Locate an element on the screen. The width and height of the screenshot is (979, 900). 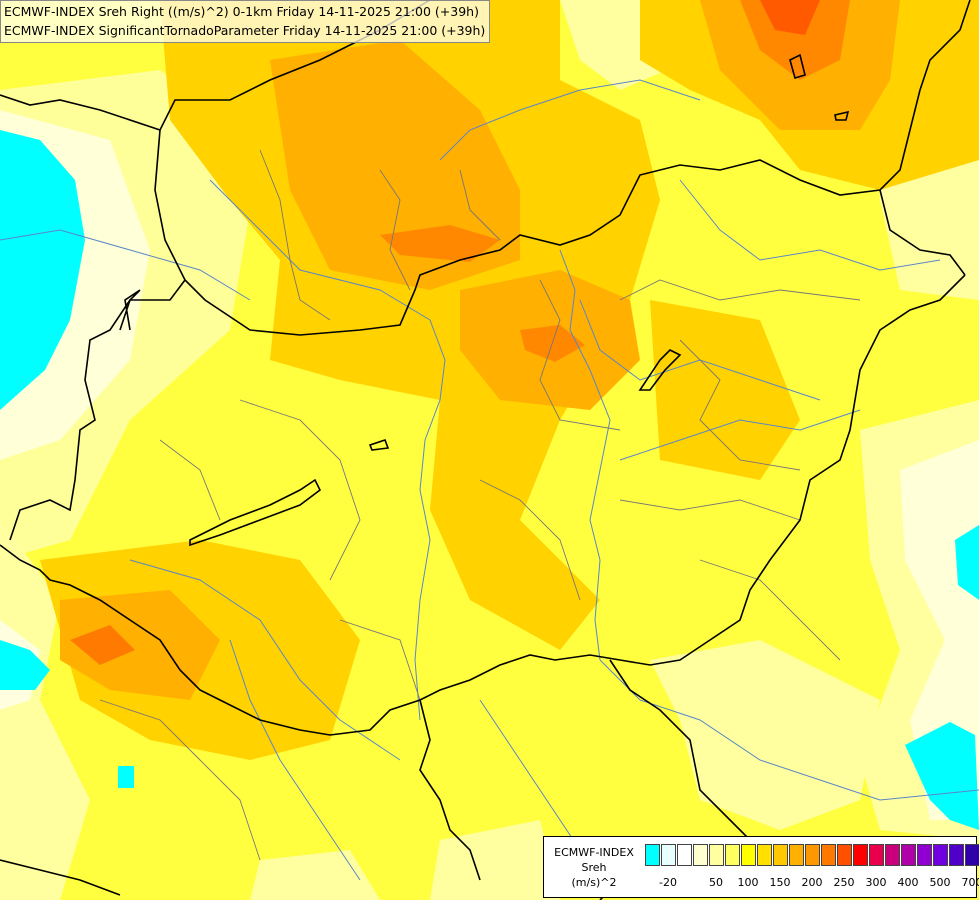
legend-model: ECMWF-INDEX is located at coordinates (594, 852).